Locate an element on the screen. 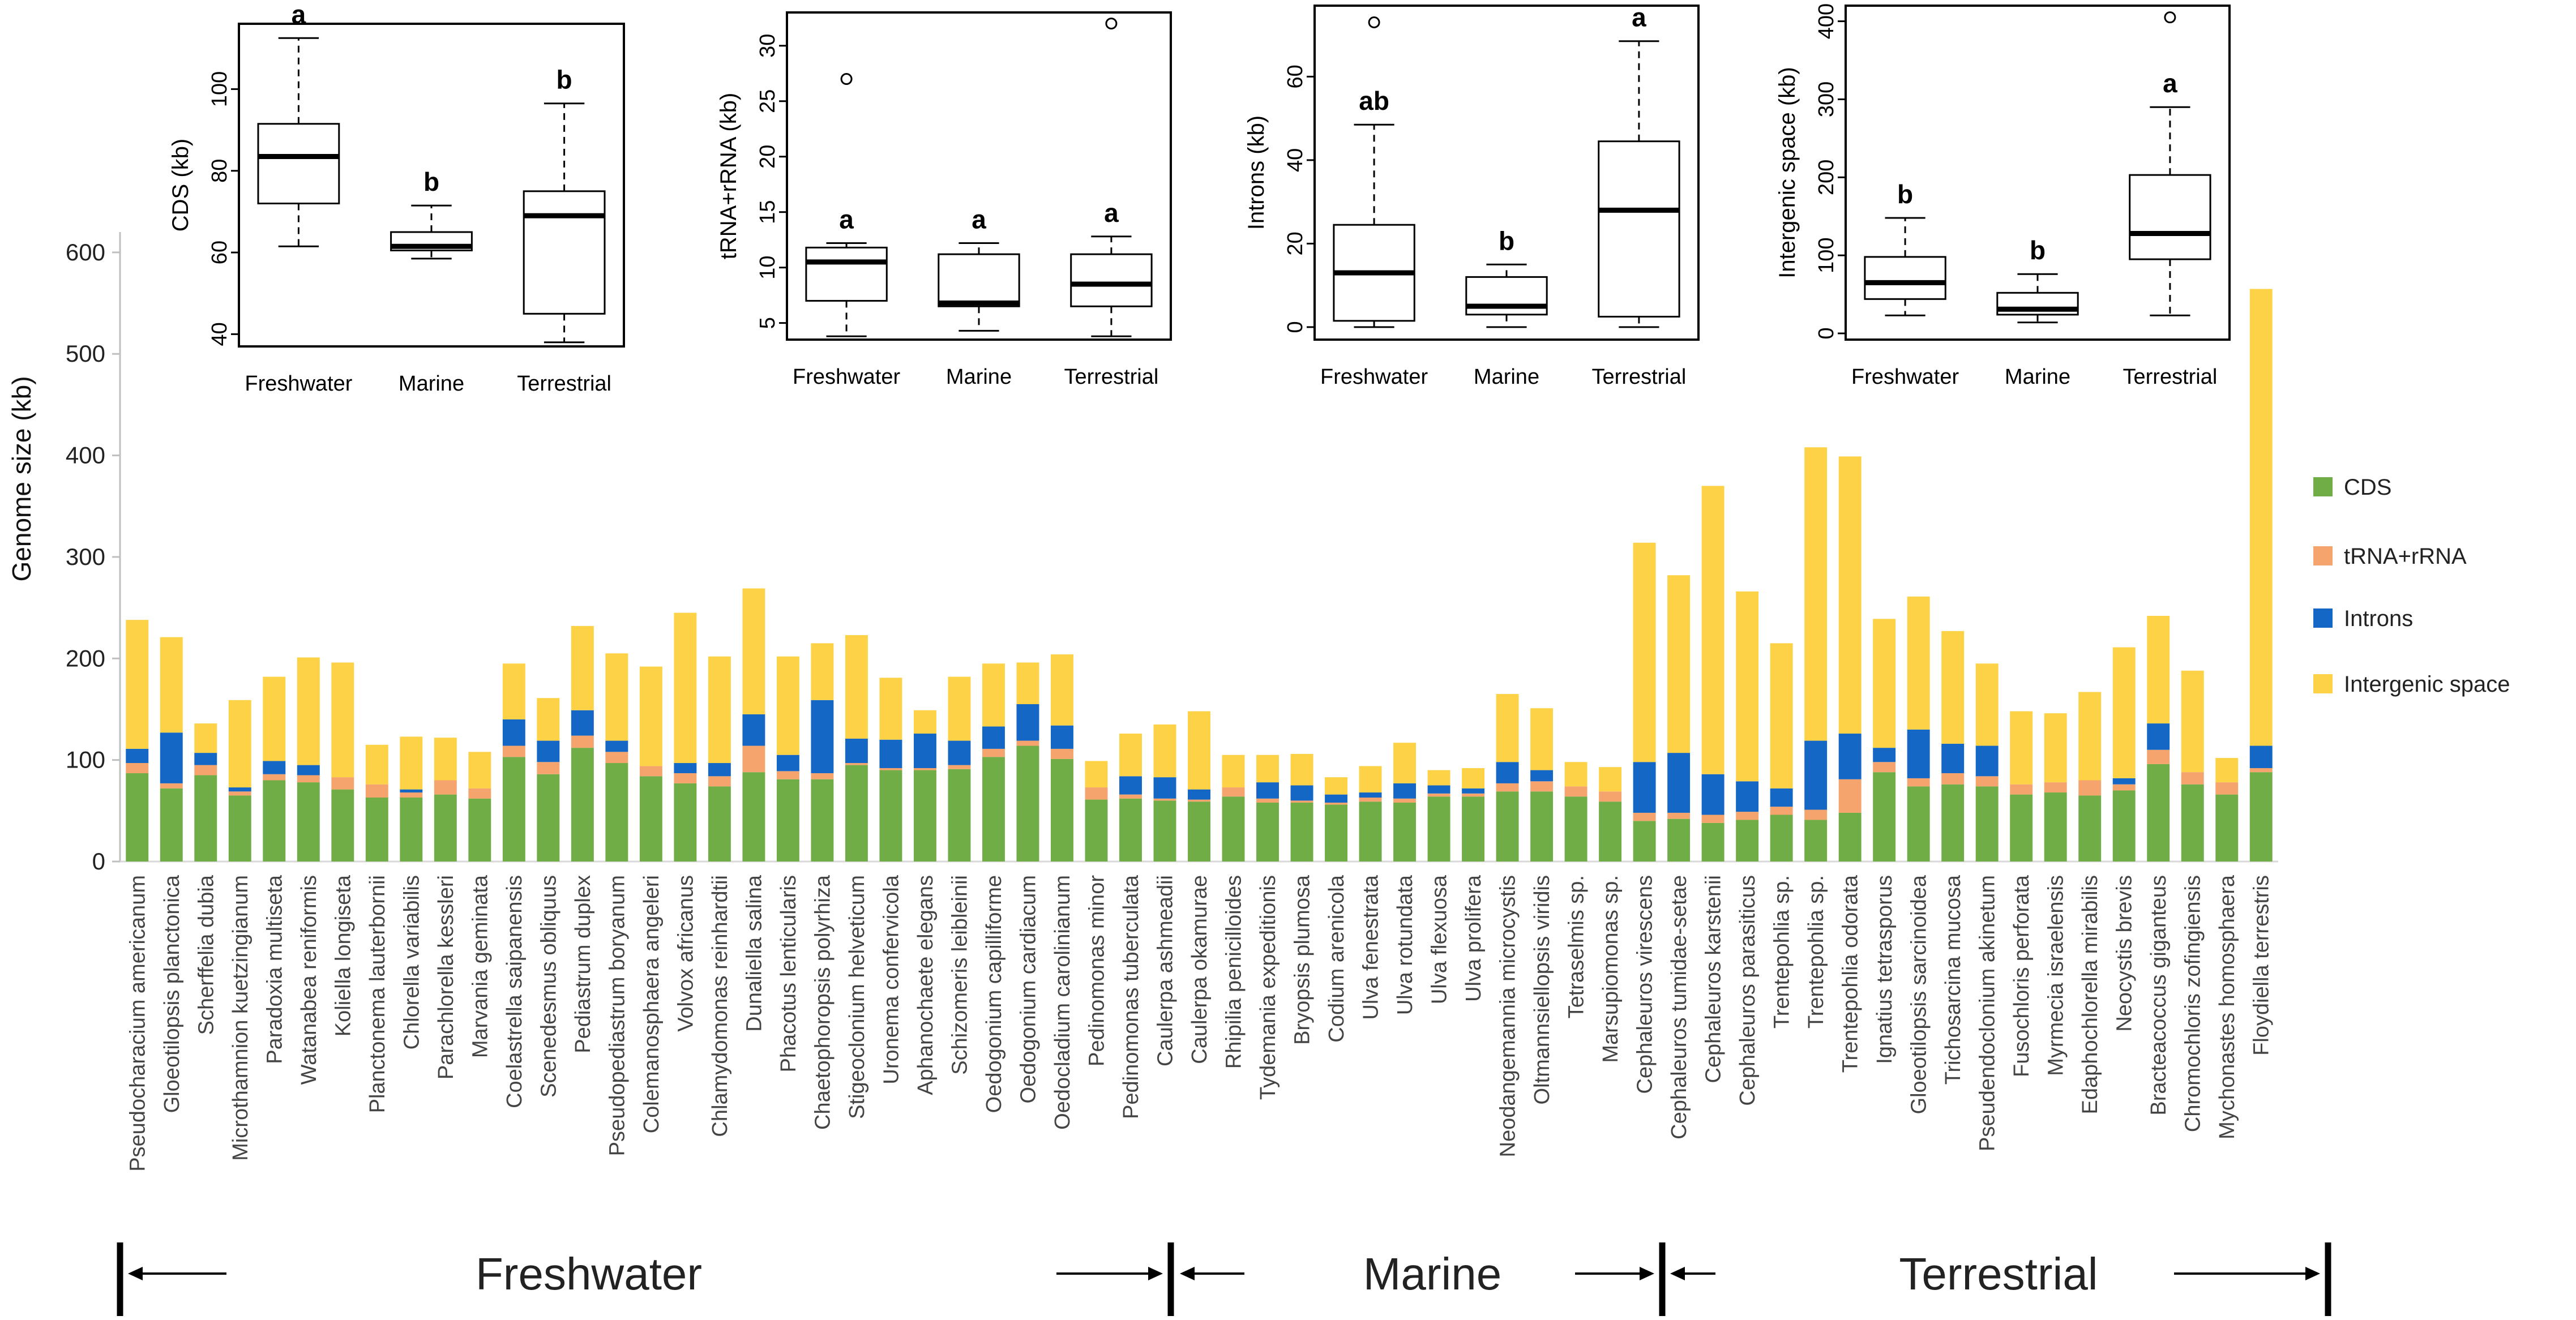 The height and width of the screenshot is (1320, 2576). intergenic-space-kb-frame is located at coordinates (2038, 173).